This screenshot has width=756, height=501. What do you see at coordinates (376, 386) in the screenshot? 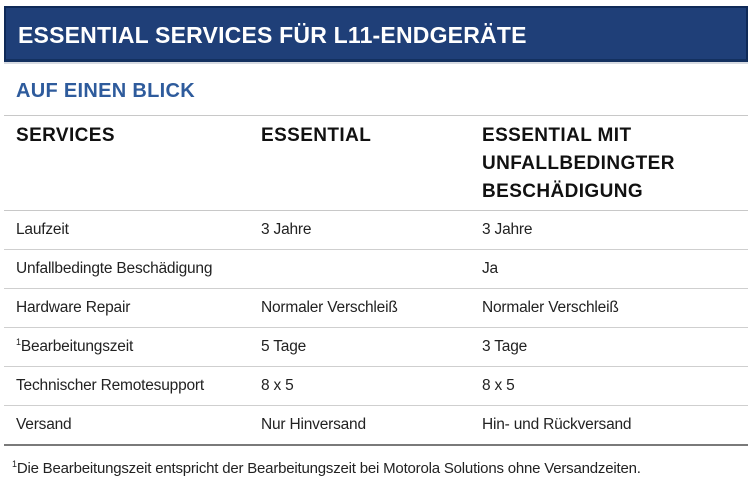
I see `table-row: Technischer Remotesupport 8 x 5 8 x 5` at bounding box center [376, 386].